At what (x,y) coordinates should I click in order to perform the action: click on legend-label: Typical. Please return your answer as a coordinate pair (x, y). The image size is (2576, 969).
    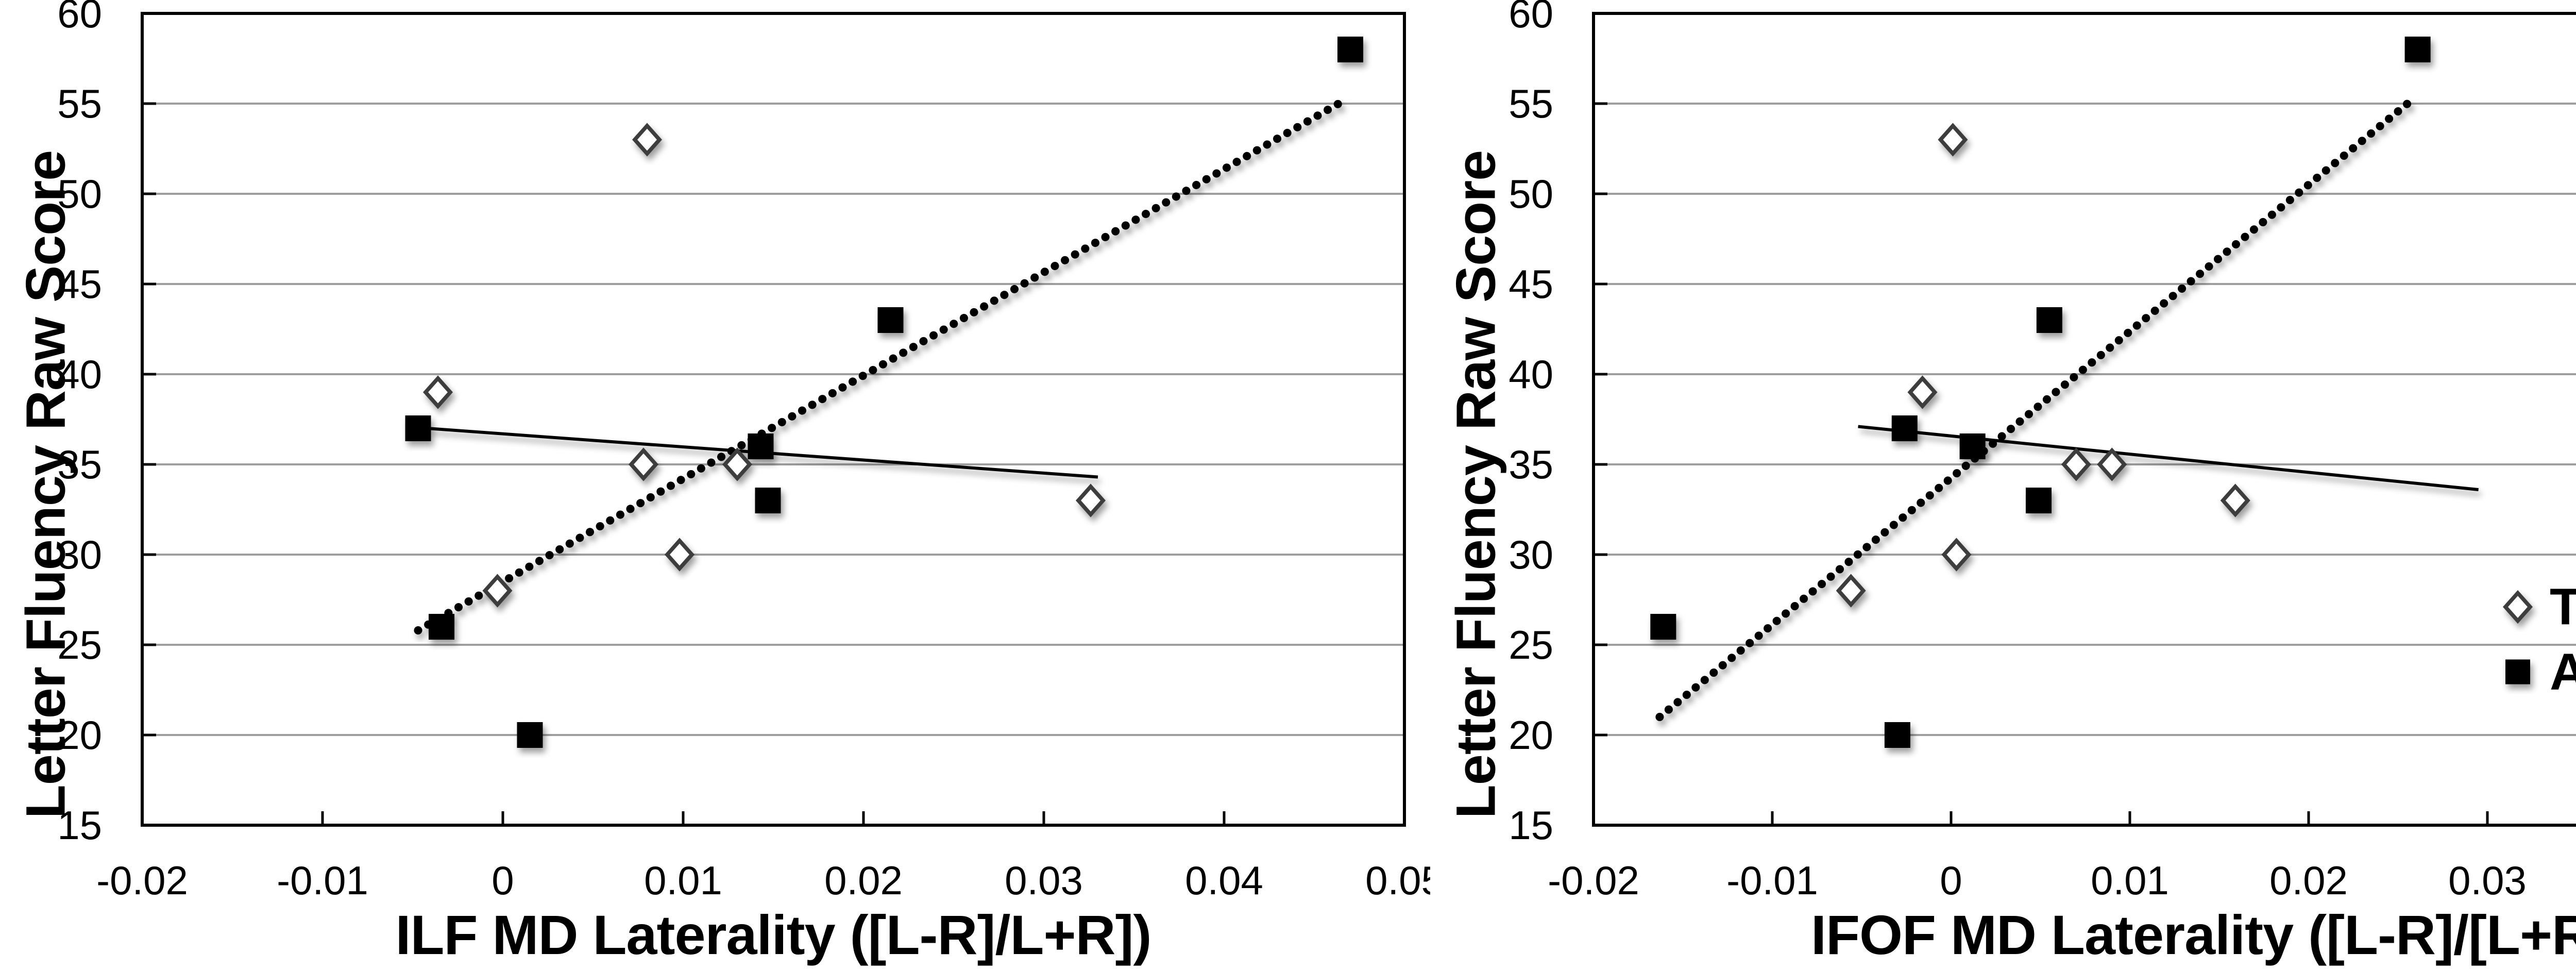
    Looking at the image, I should click on (2563, 607).